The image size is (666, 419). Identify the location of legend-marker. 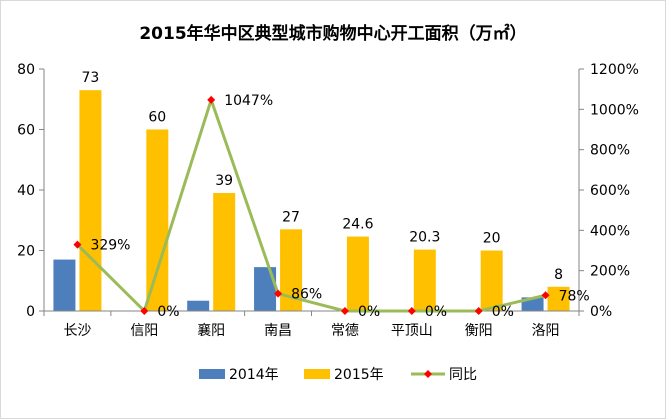
(428, 374).